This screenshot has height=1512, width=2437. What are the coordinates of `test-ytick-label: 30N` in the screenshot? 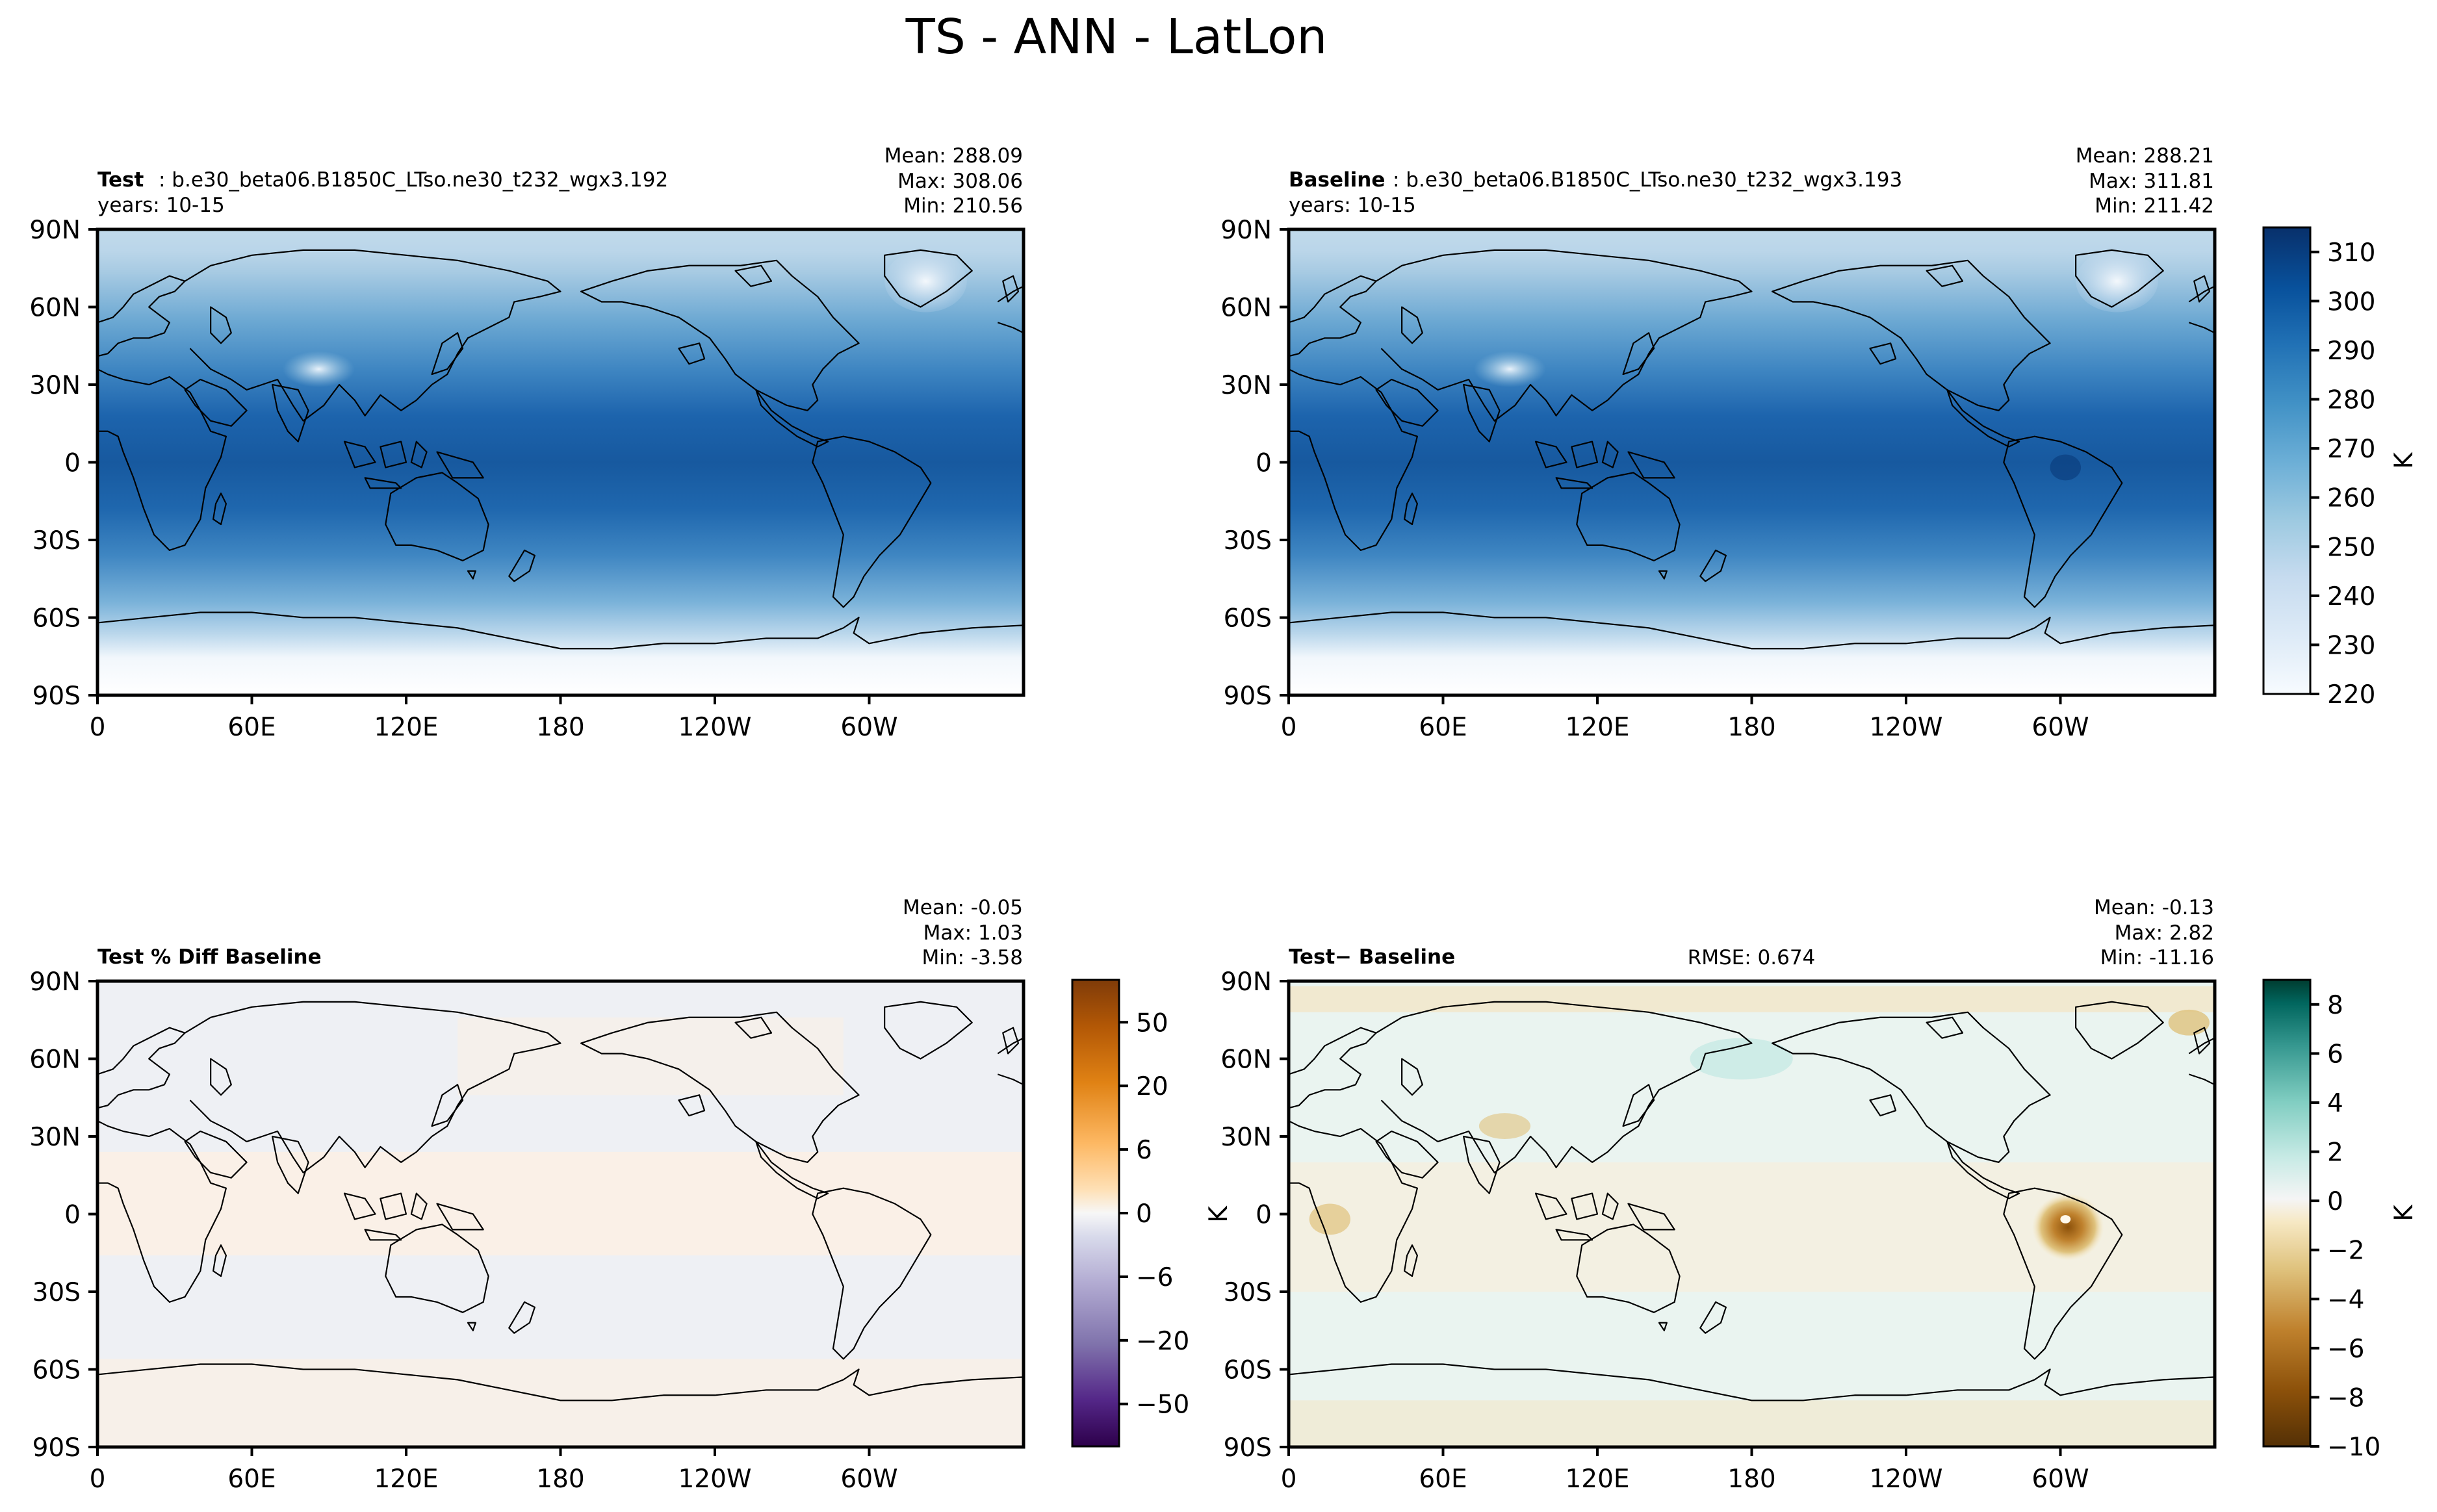 It's located at (55, 385).